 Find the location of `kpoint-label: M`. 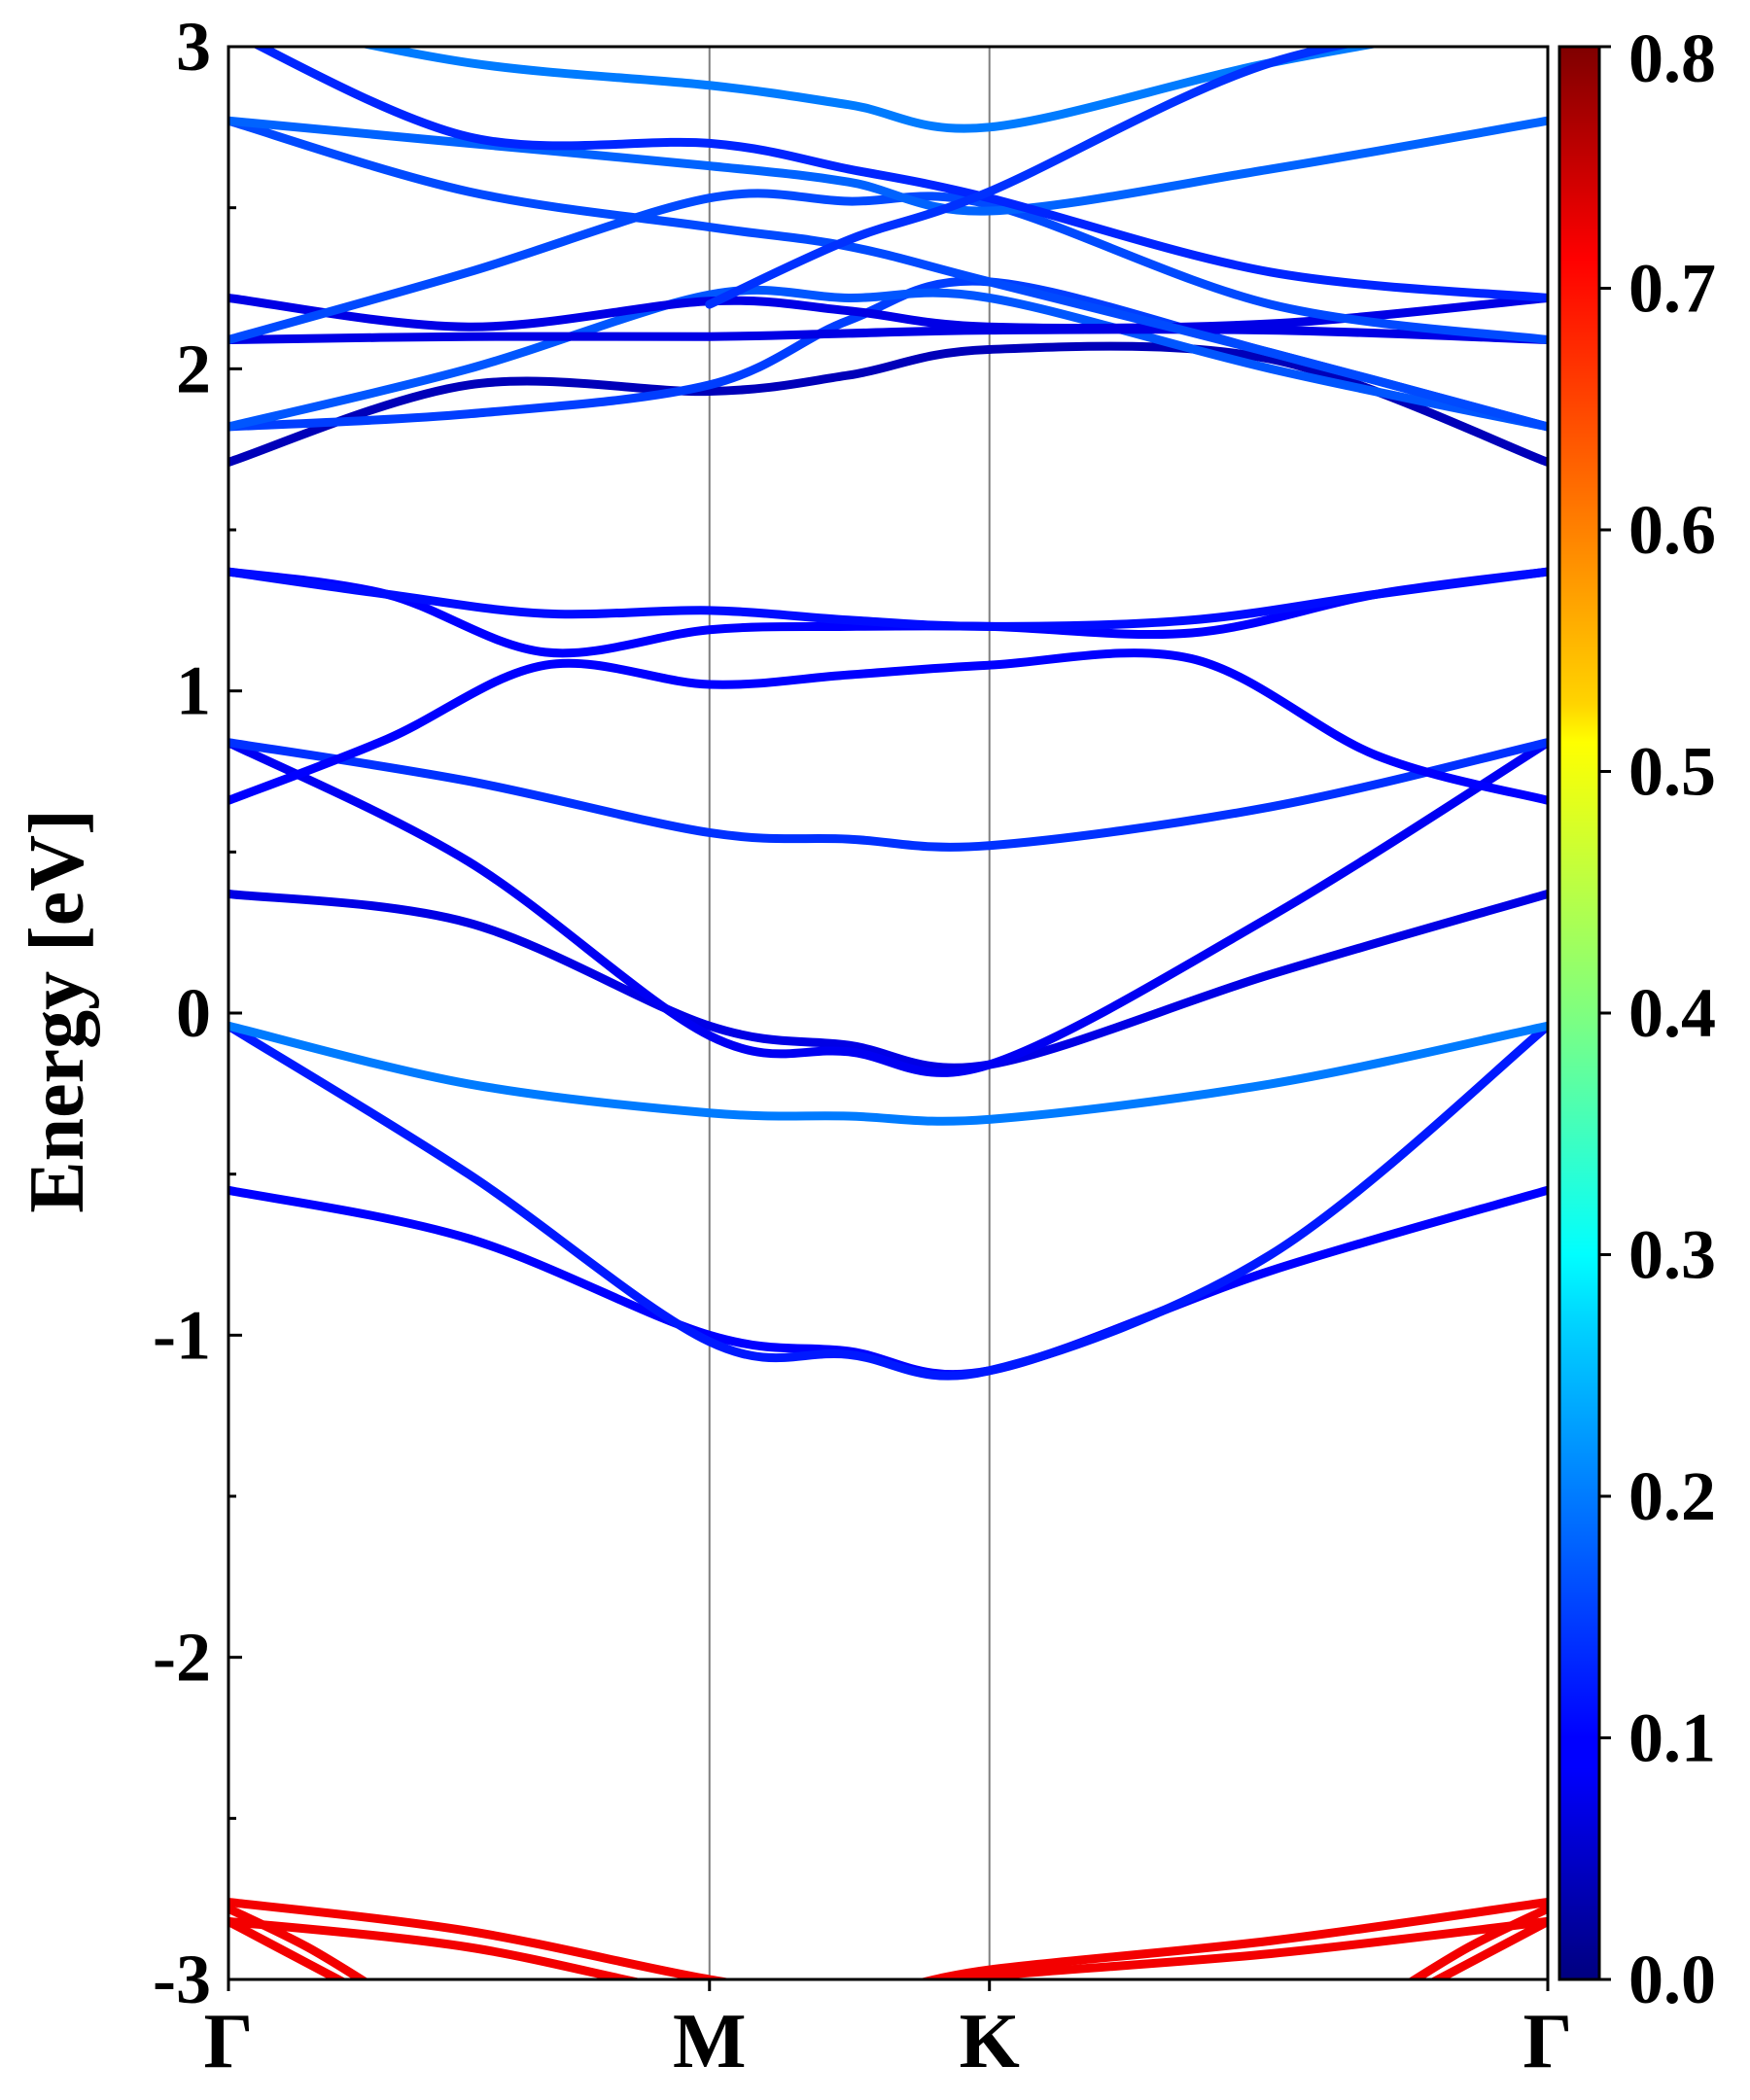

kpoint-label: M is located at coordinates (710, 2041).